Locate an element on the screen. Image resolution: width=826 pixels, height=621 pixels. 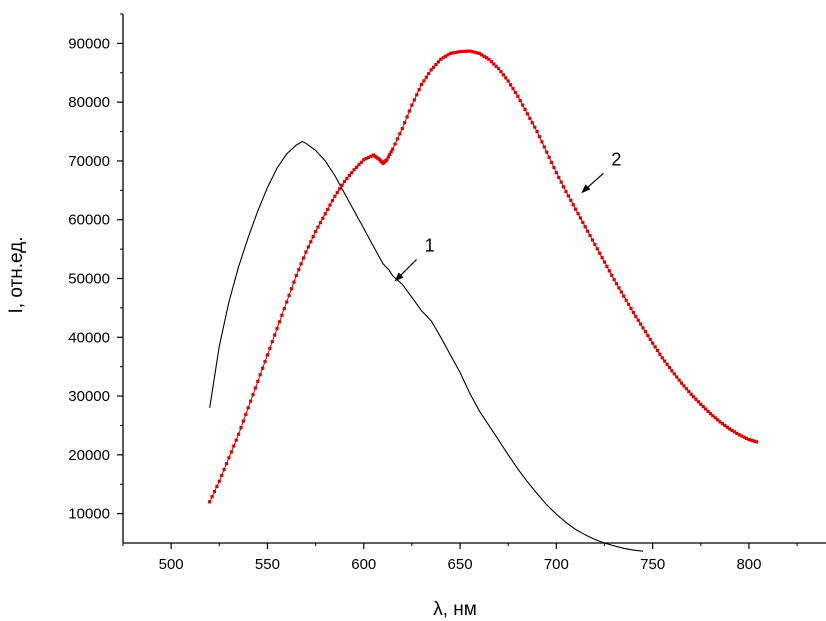
series-2-arrowhead is located at coordinates (586, 189).